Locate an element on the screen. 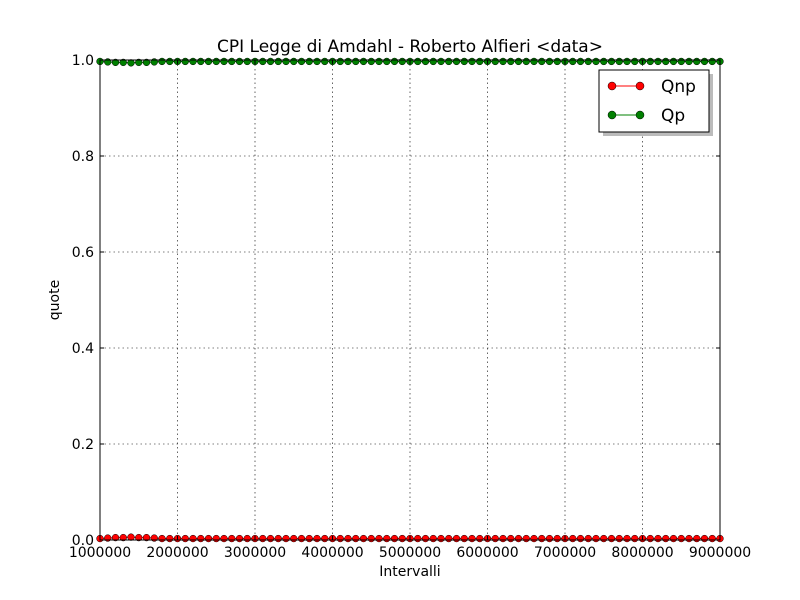 The width and height of the screenshot is (800, 600). x-tick-label: 3000000 is located at coordinates (255, 553).